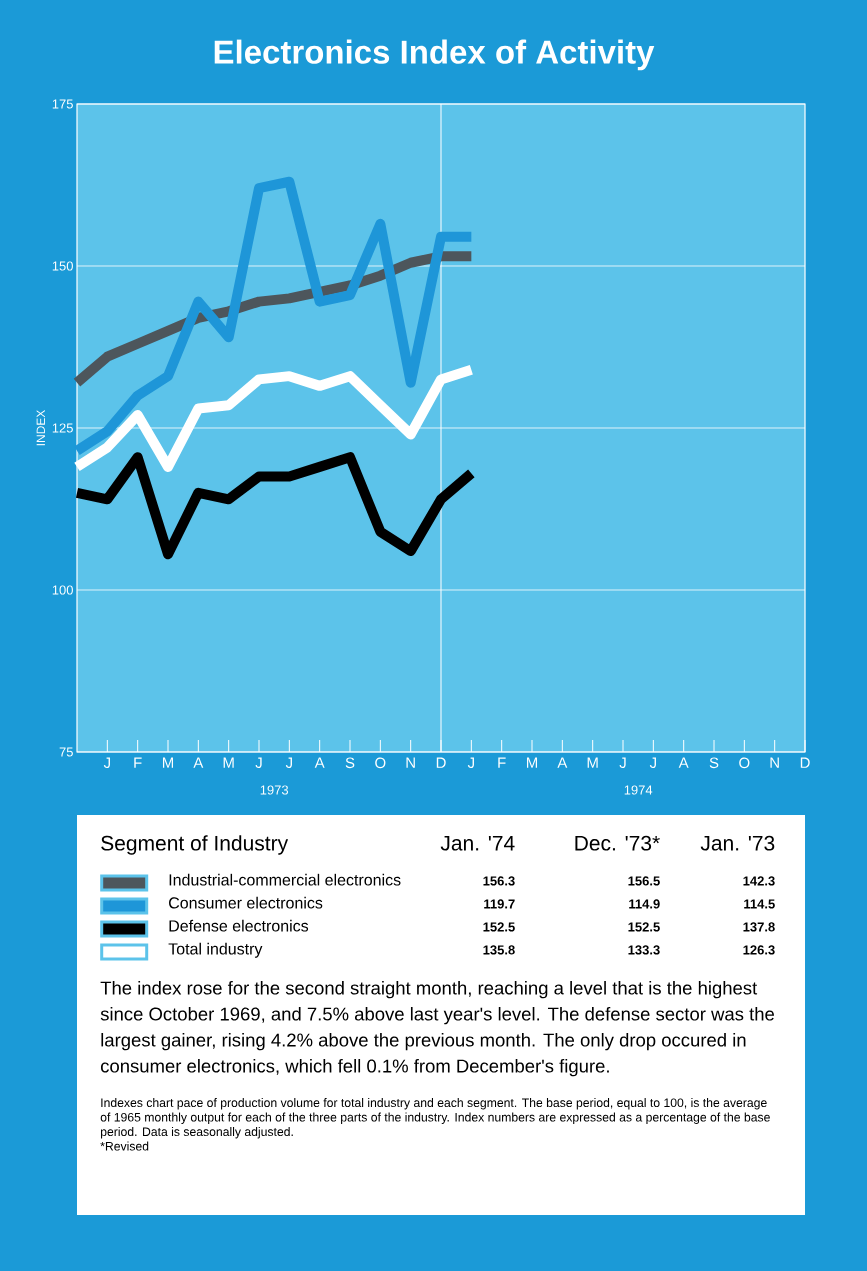 Image resolution: width=867 pixels, height=1271 pixels. I want to click on text: Indexes chart pace of production volume for total industry and each segment. The base period, equal to 100, is the average of 1965 monthly output for each of the three parts of the industry. Index numbers are expressed as a percentage of the base period. Data is seasonally adjusted., so click(435, 1118).